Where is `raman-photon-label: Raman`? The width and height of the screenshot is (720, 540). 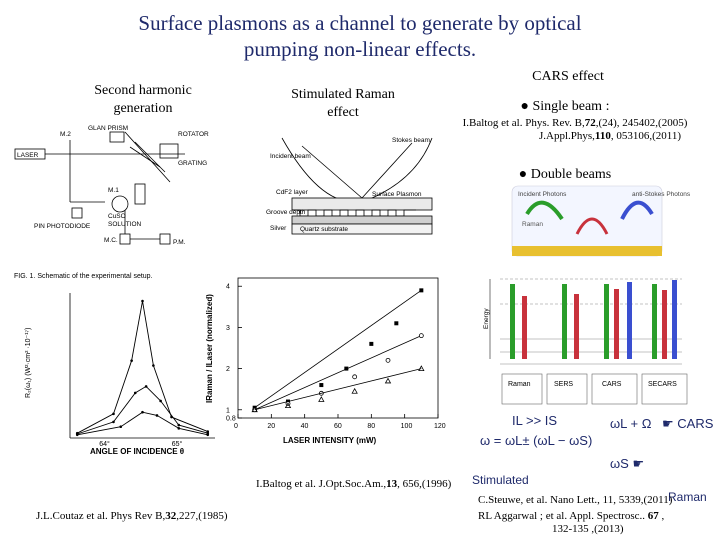
raman-photon-label: Raman is located at coordinates (532, 224).